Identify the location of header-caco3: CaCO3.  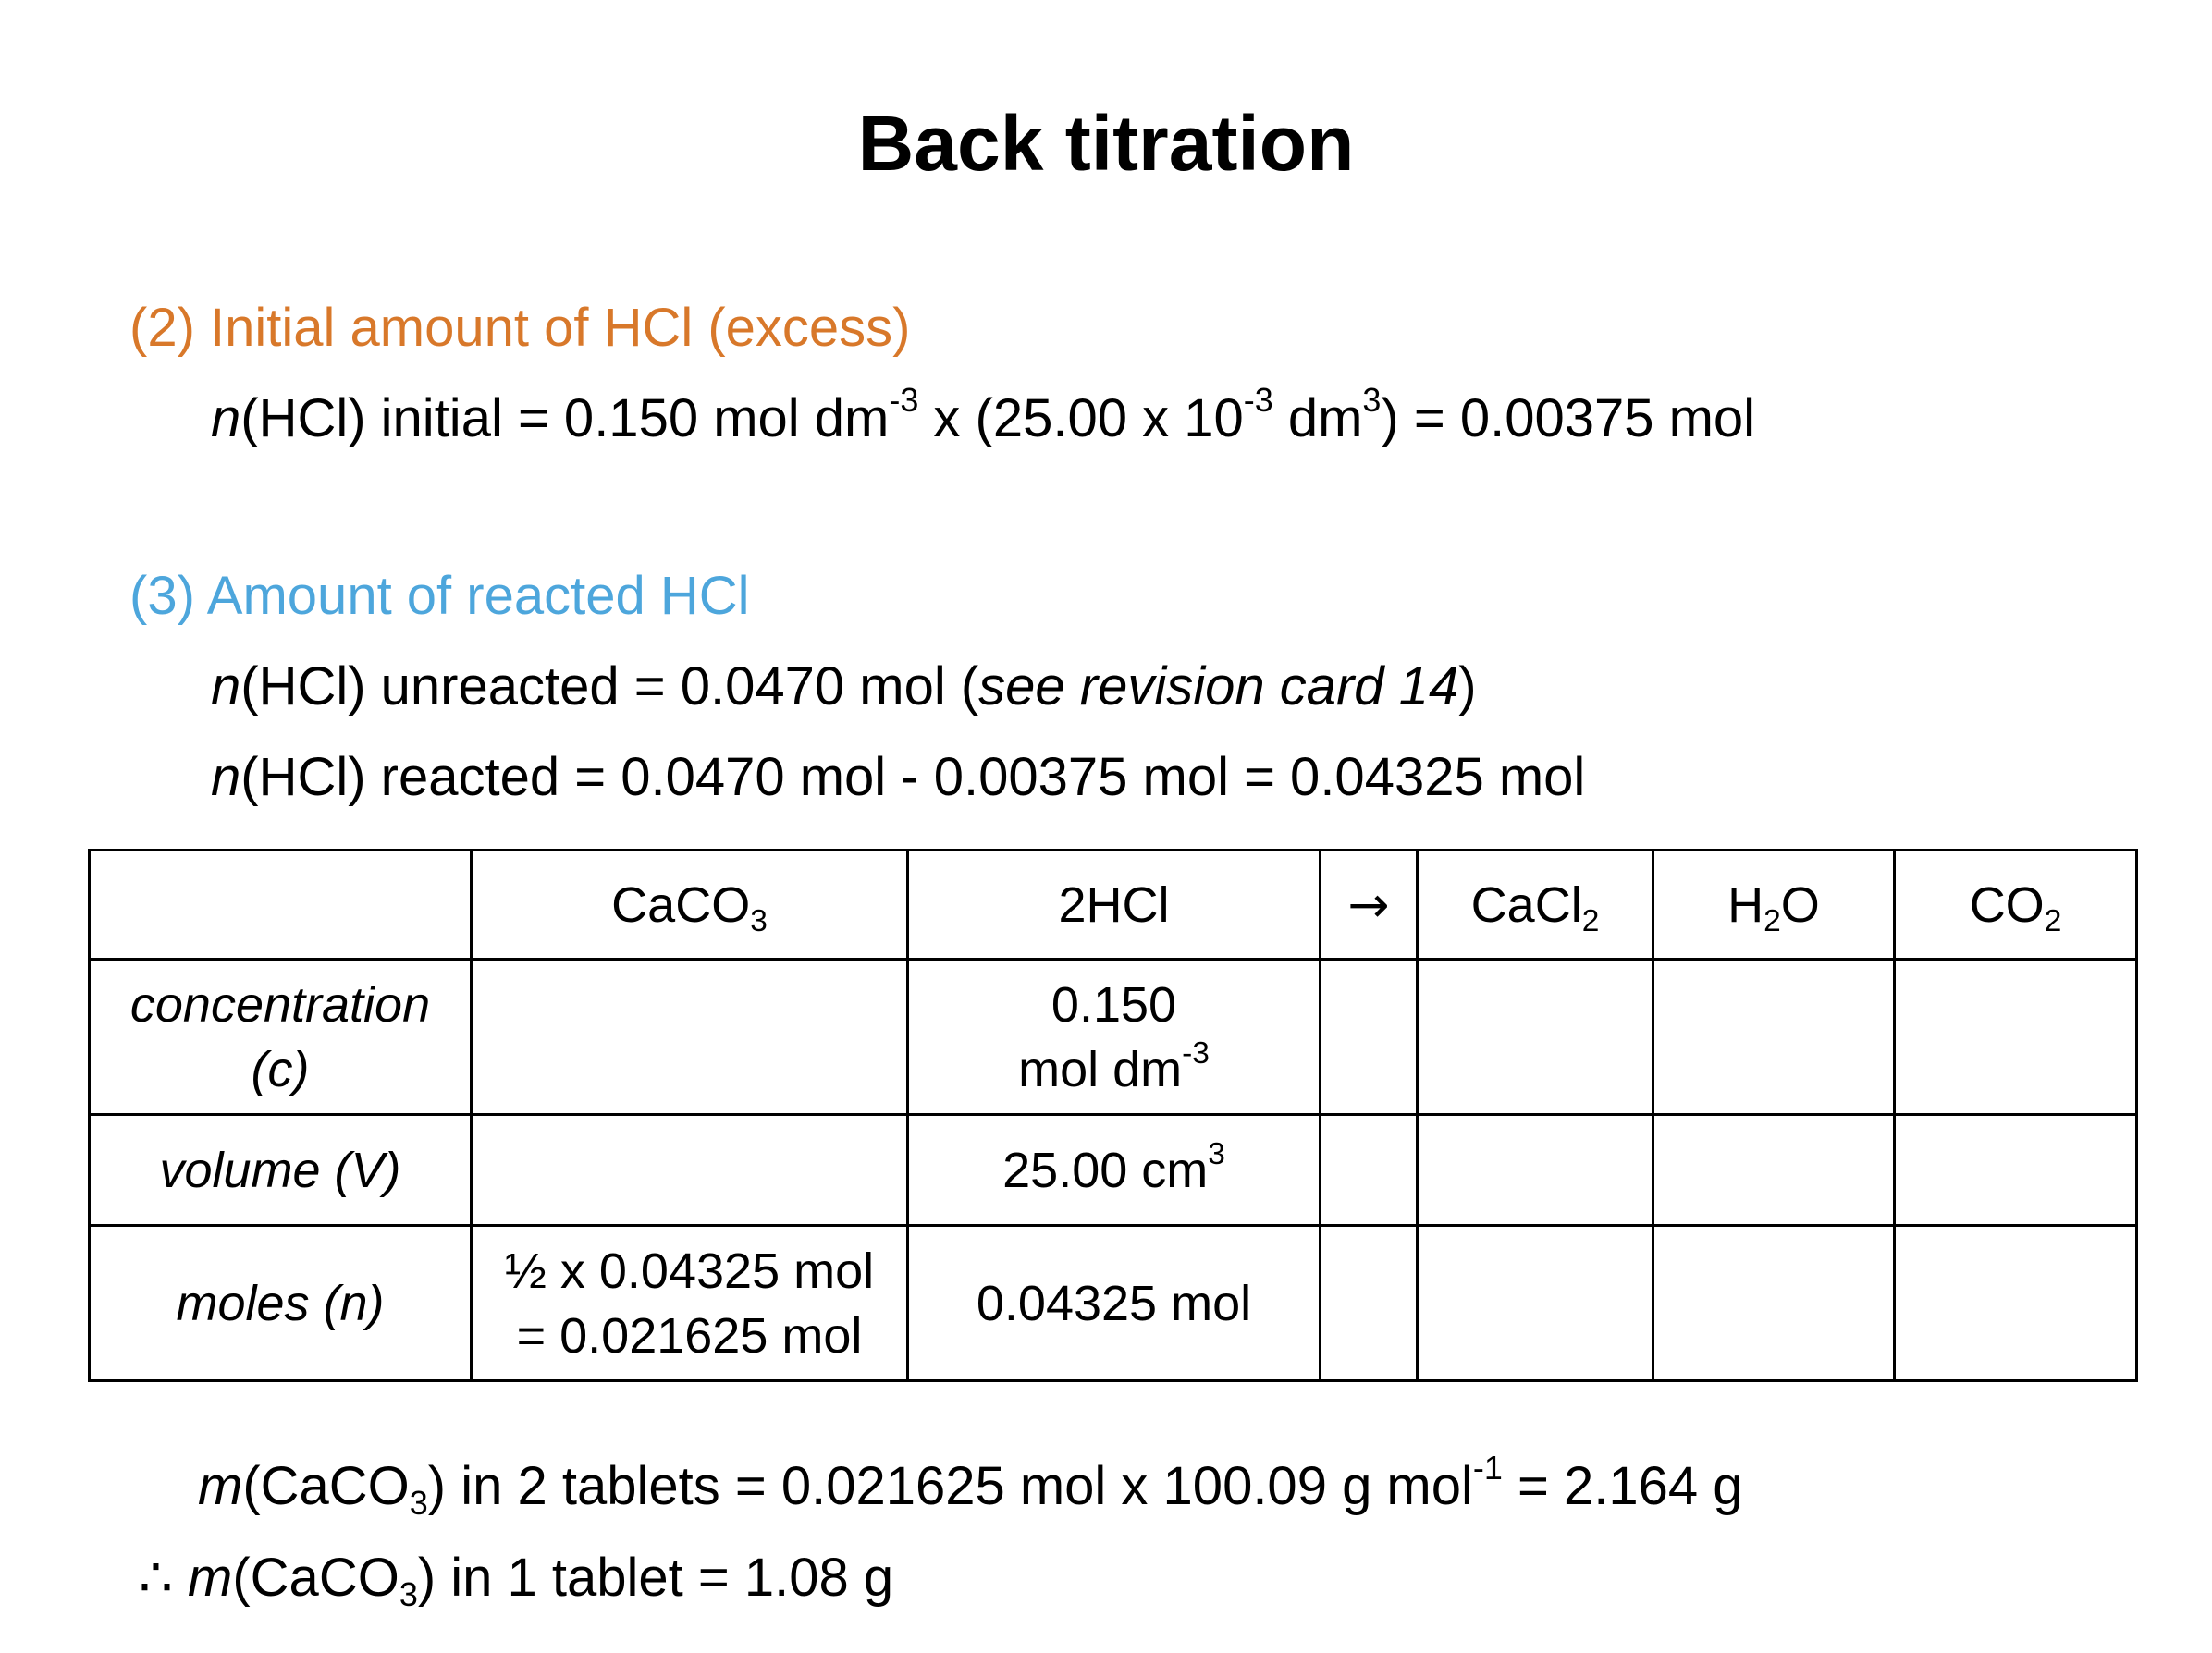
(690, 905).